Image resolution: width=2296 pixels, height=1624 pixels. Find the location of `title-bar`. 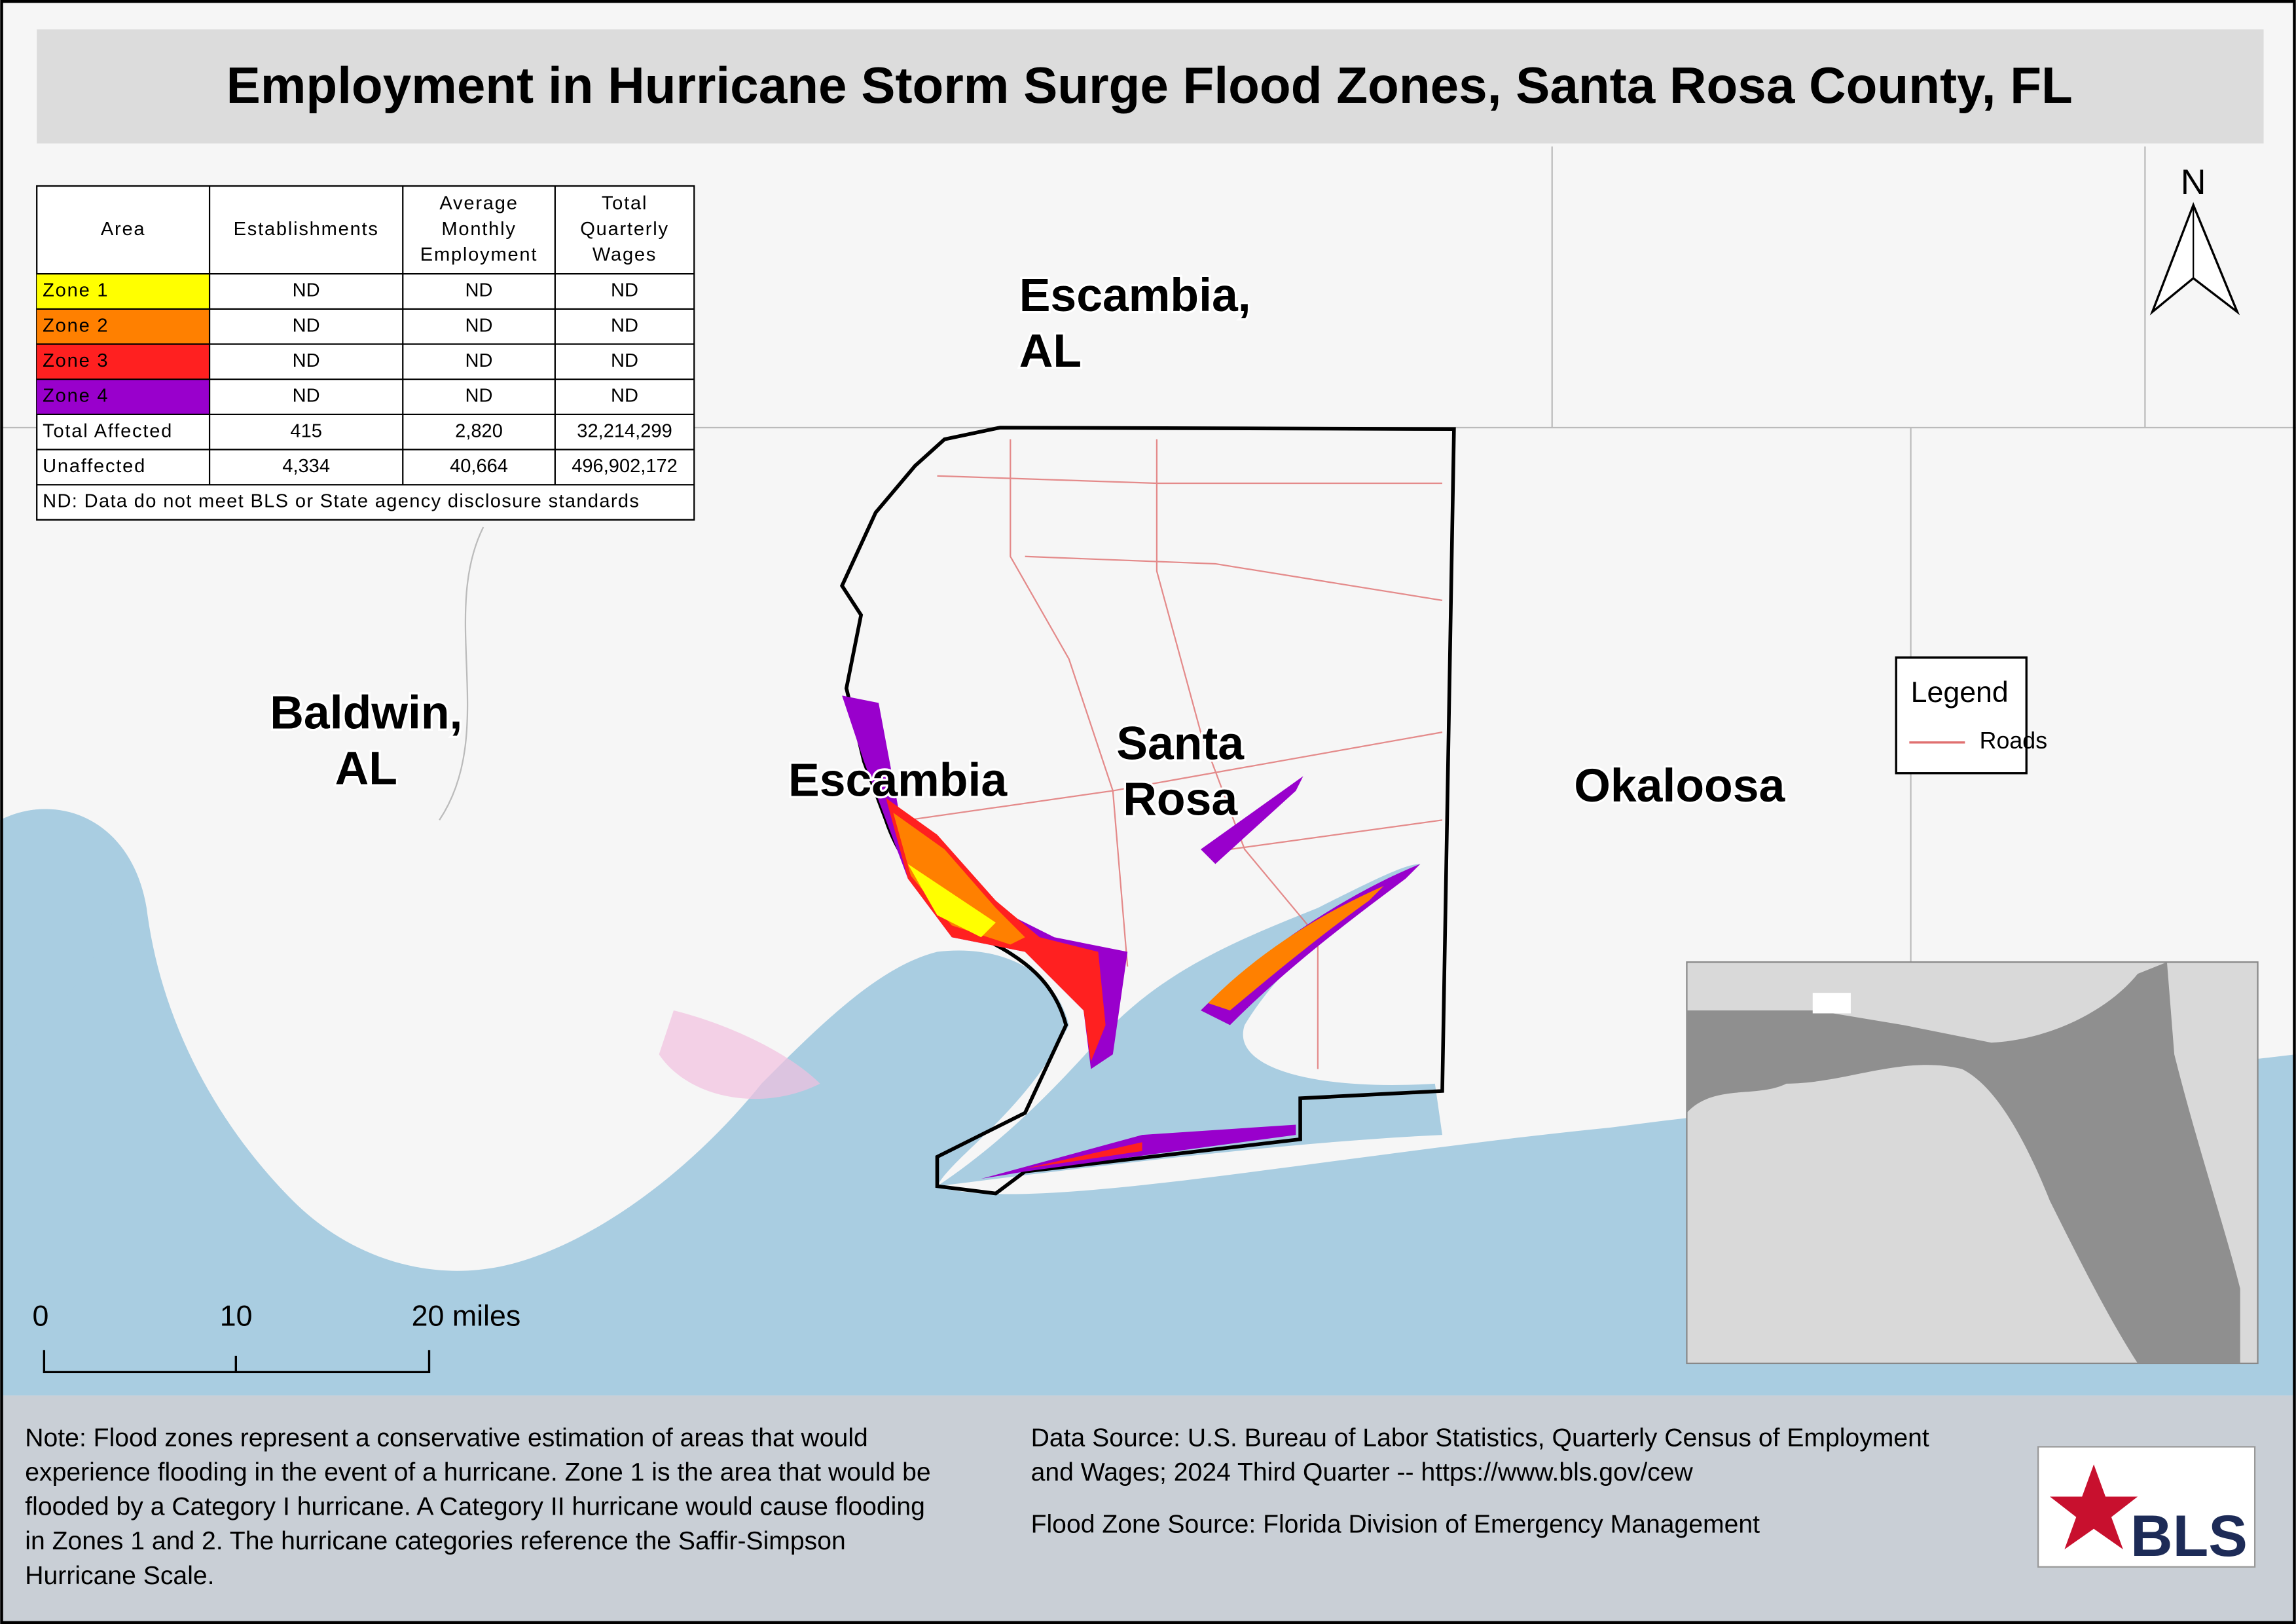

title-bar is located at coordinates (1150, 86).